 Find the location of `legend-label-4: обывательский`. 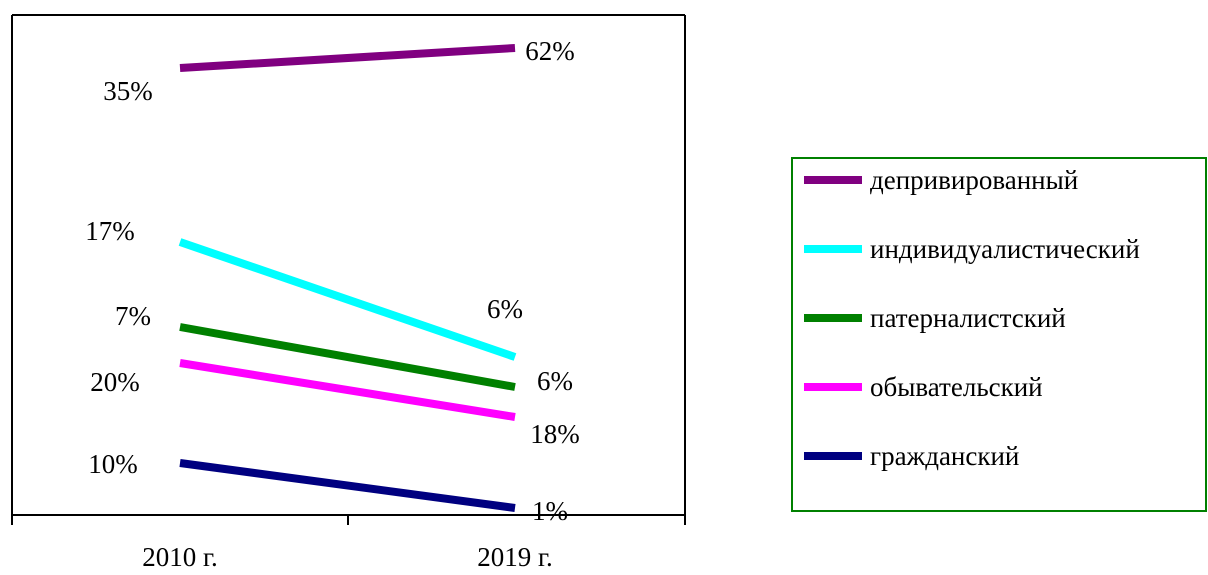

legend-label-4: обывательский is located at coordinates (956, 387).